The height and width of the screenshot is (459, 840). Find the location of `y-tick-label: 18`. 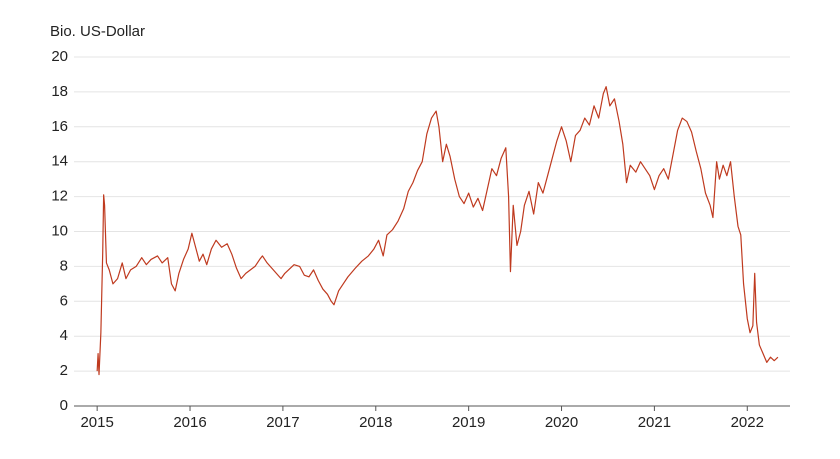

y-tick-label: 18 is located at coordinates (59, 91).